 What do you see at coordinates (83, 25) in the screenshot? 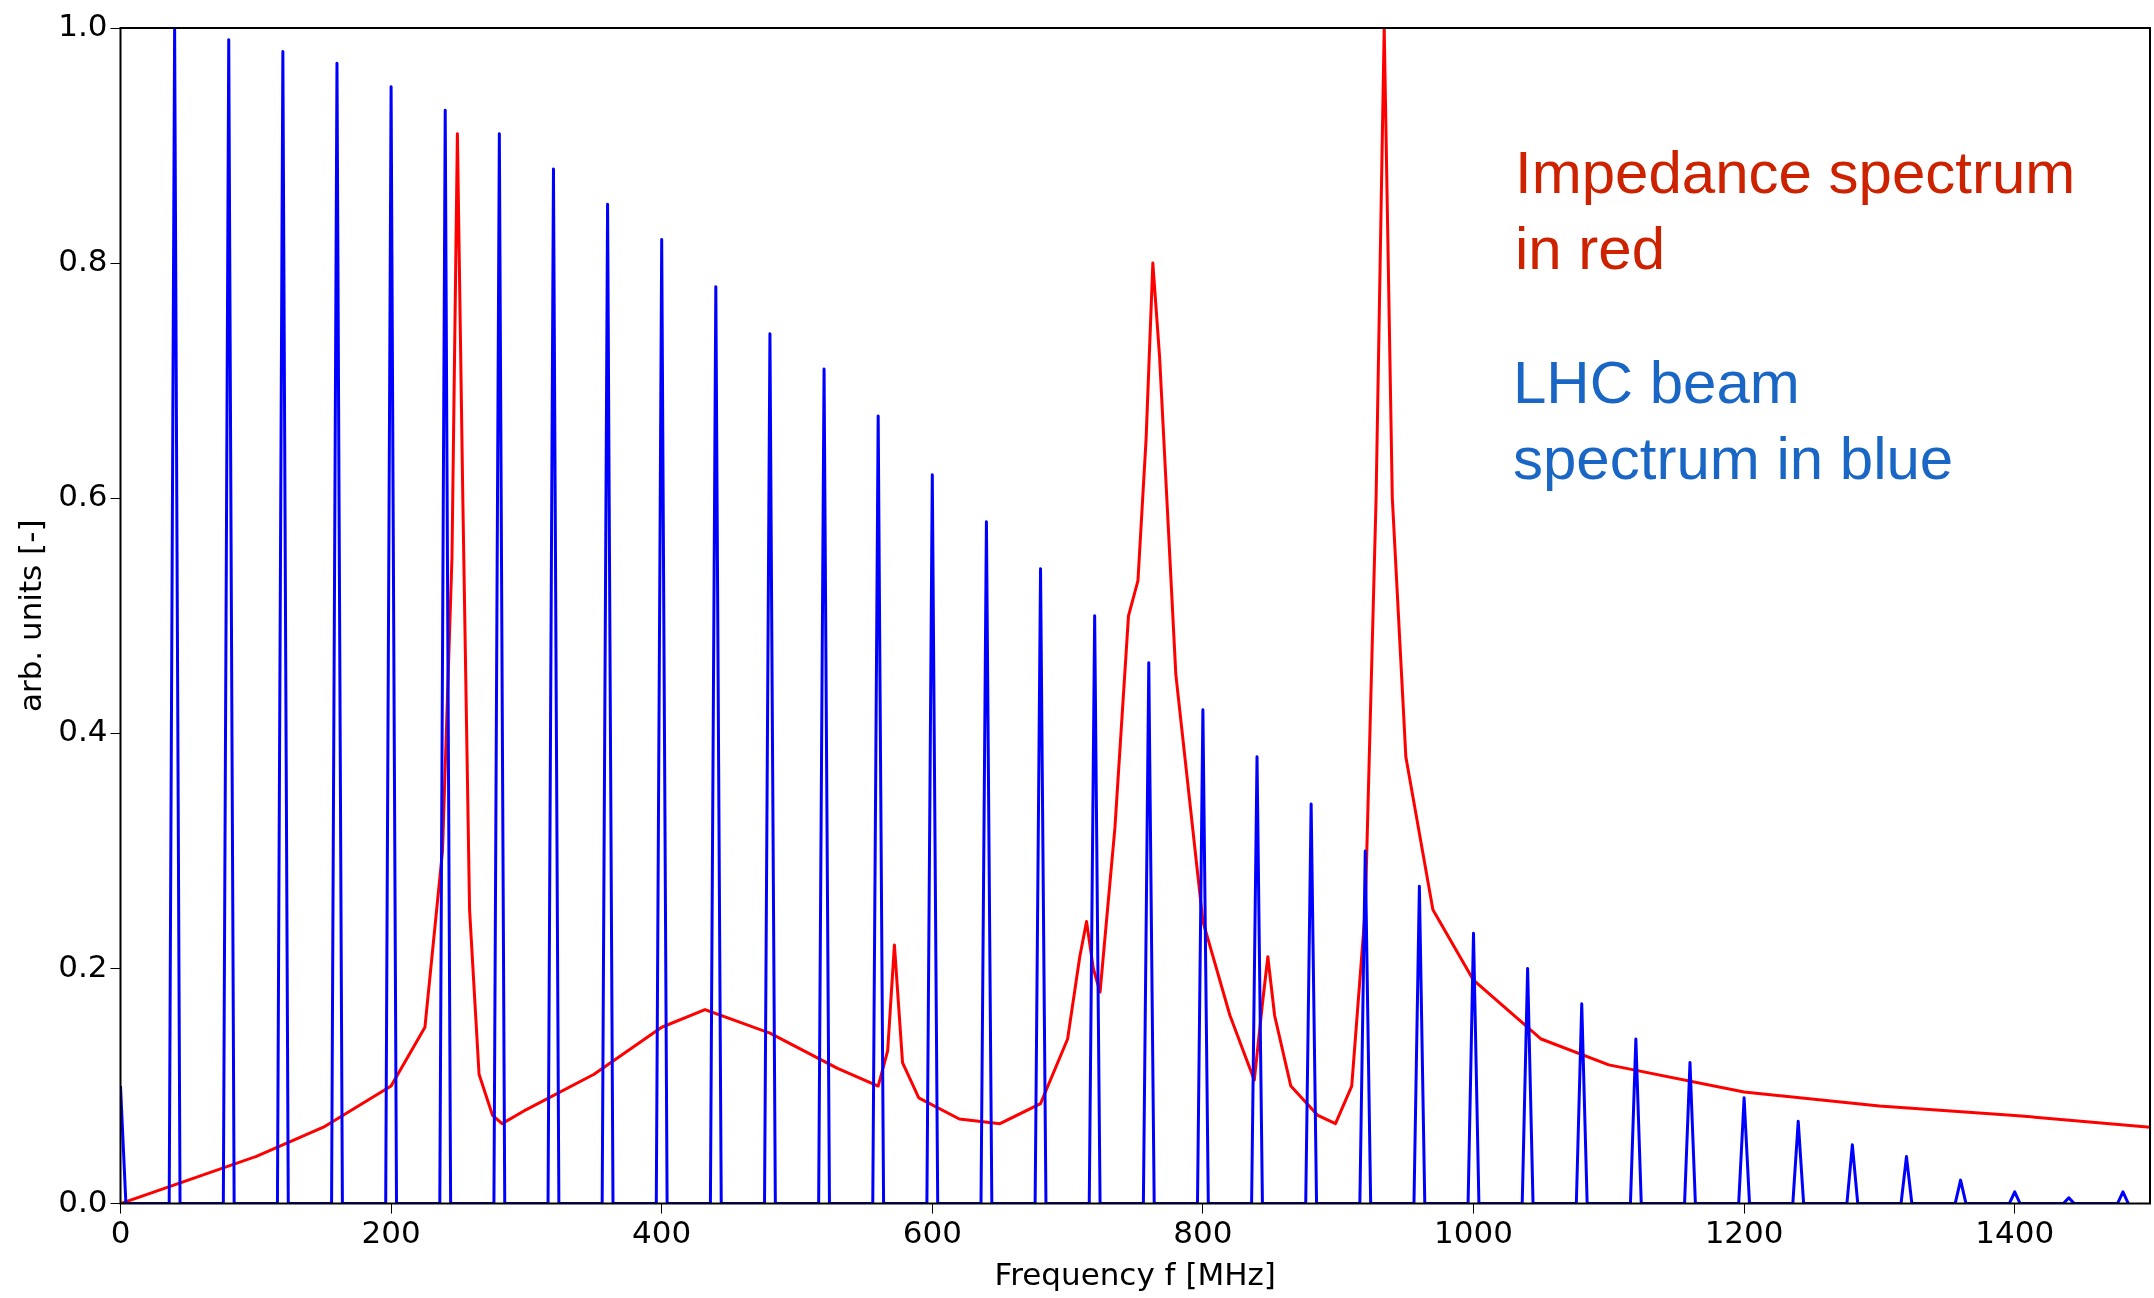
I see `y-tick-label: 1.0` at bounding box center [83, 25].